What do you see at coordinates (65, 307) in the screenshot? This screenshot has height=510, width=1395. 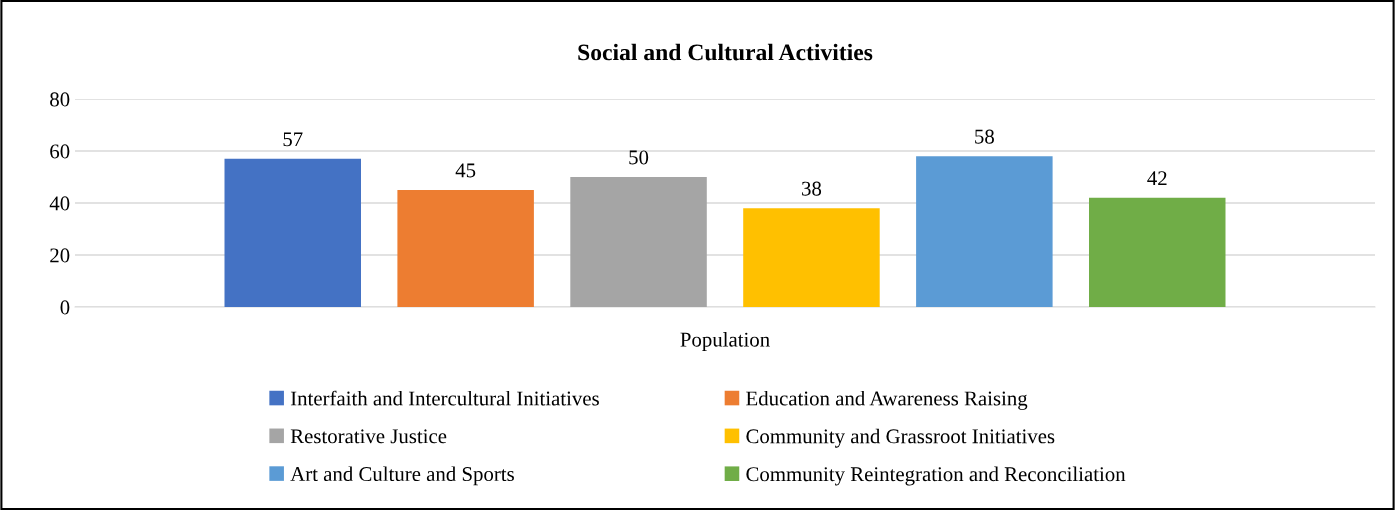 I see `y-tick-label: 0` at bounding box center [65, 307].